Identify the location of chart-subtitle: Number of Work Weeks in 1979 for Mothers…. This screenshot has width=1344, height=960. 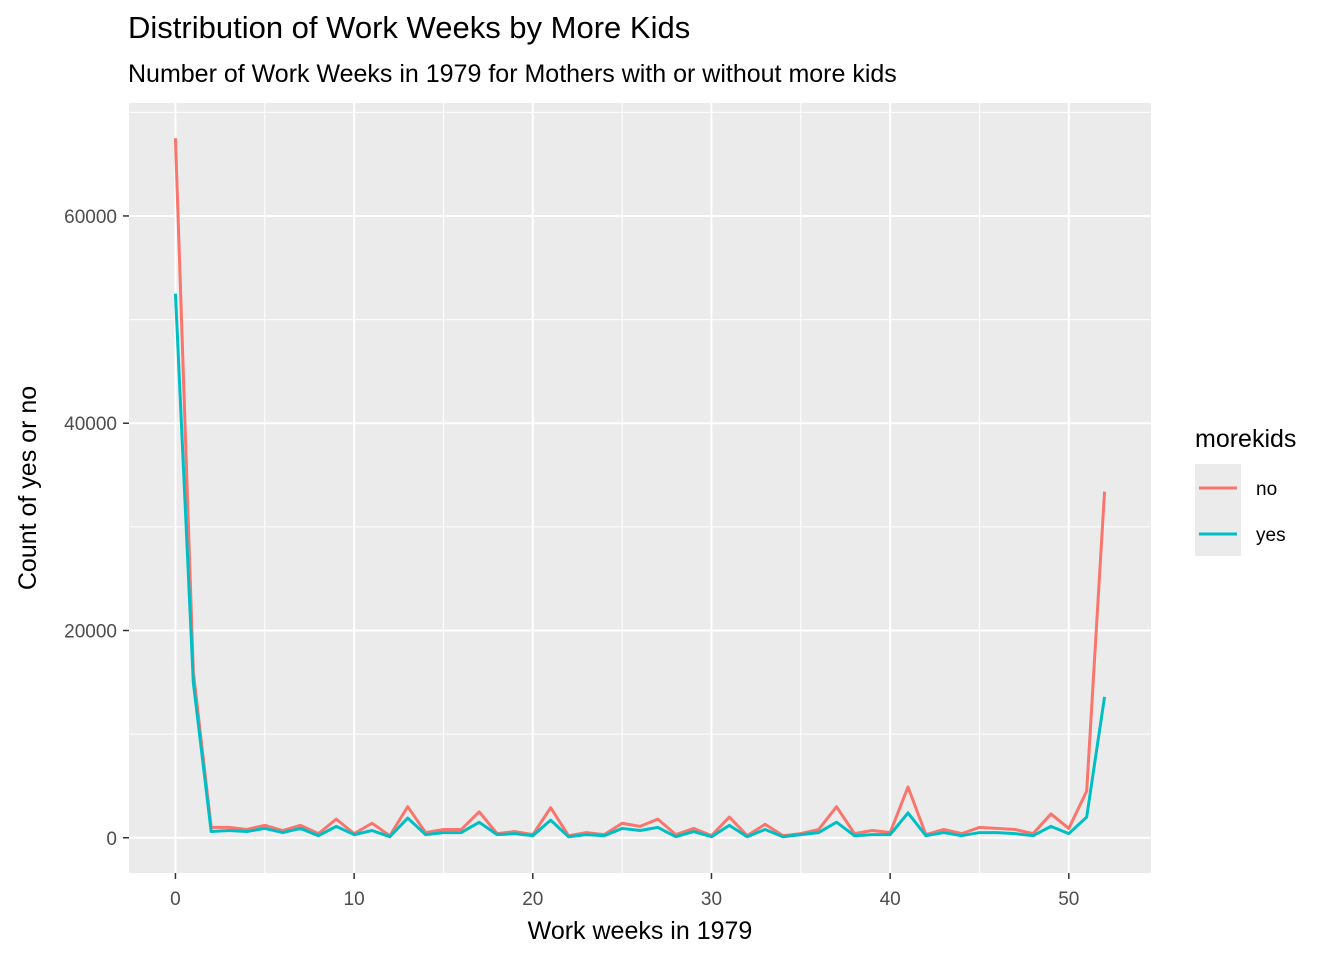
(512, 74).